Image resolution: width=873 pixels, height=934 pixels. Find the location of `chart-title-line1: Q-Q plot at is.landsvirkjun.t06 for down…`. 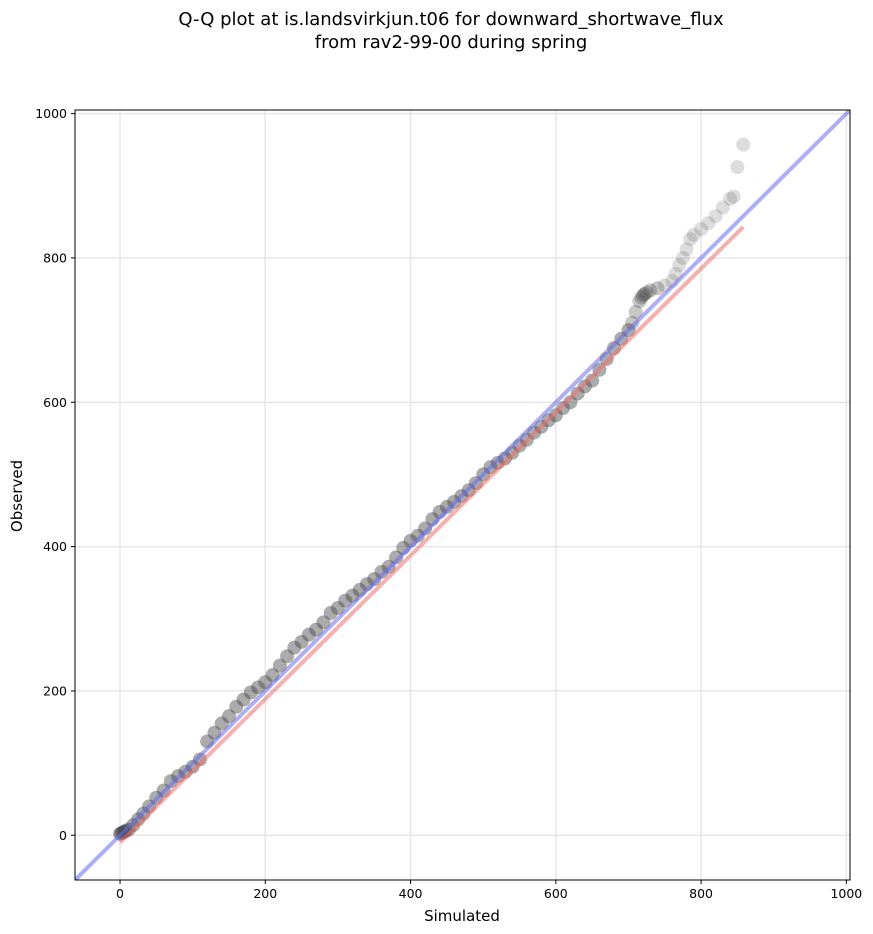

chart-title-line1: Q-Q plot at is.landsvirkjun.t06 for down… is located at coordinates (451, 19).